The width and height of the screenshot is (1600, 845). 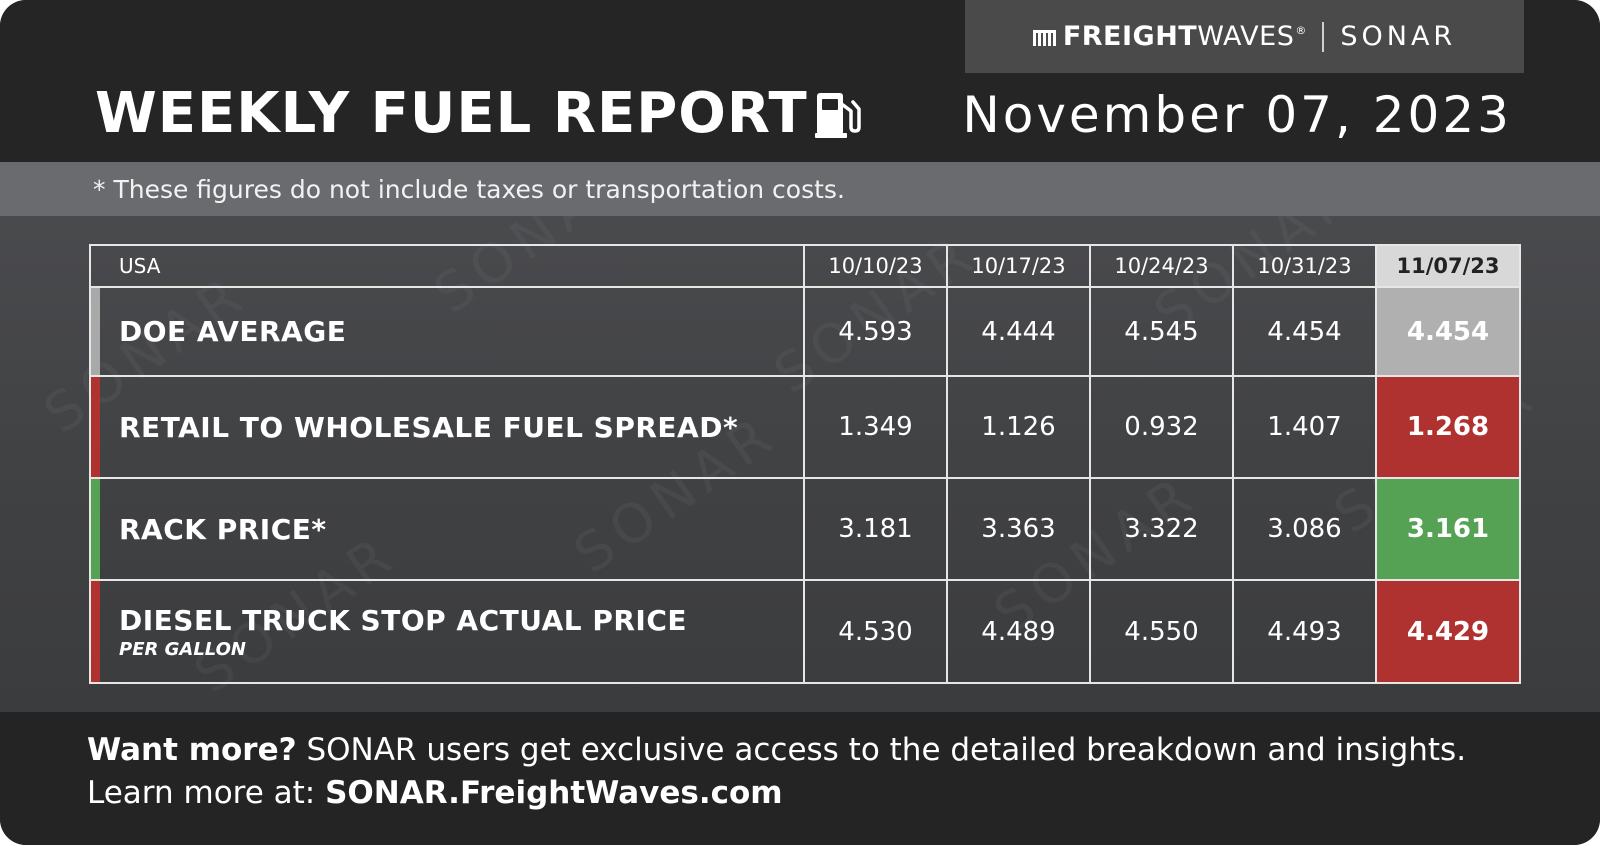 I want to click on footer-line-2: Learn more at: SONAR.FreightWaves.com, so click(x=435, y=793).